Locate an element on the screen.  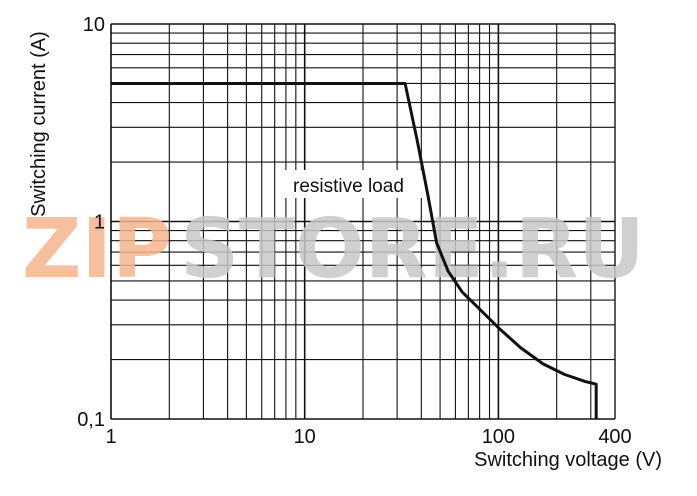
x-tick-label: 1 is located at coordinates (110, 437).